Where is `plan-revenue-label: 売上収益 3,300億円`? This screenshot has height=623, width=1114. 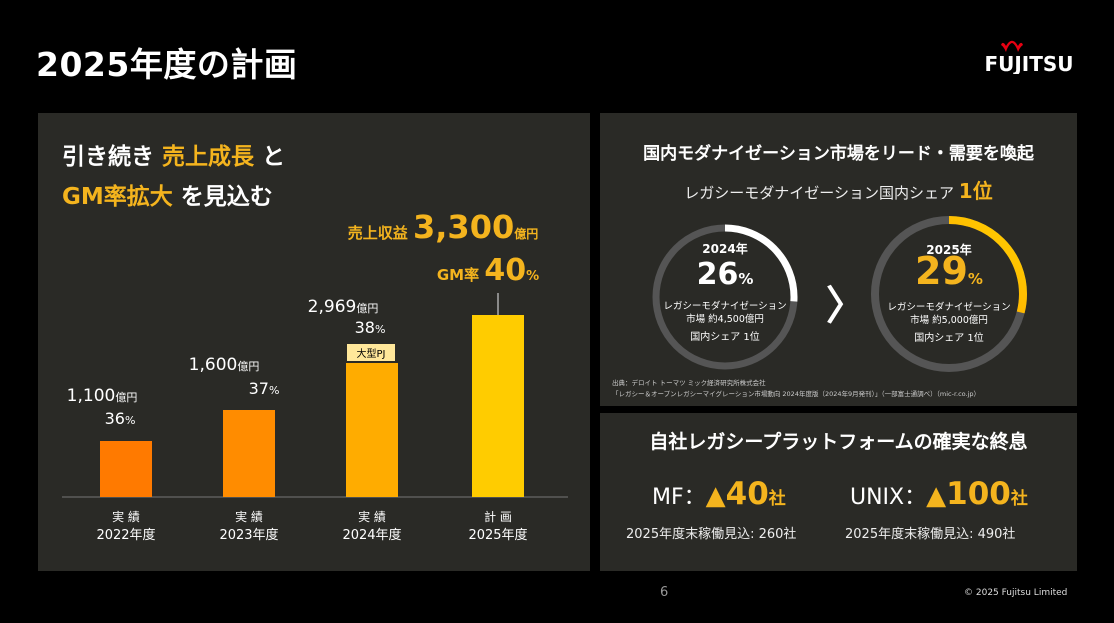
plan-revenue-label: 売上収益 3,300億円 is located at coordinates (443, 227).